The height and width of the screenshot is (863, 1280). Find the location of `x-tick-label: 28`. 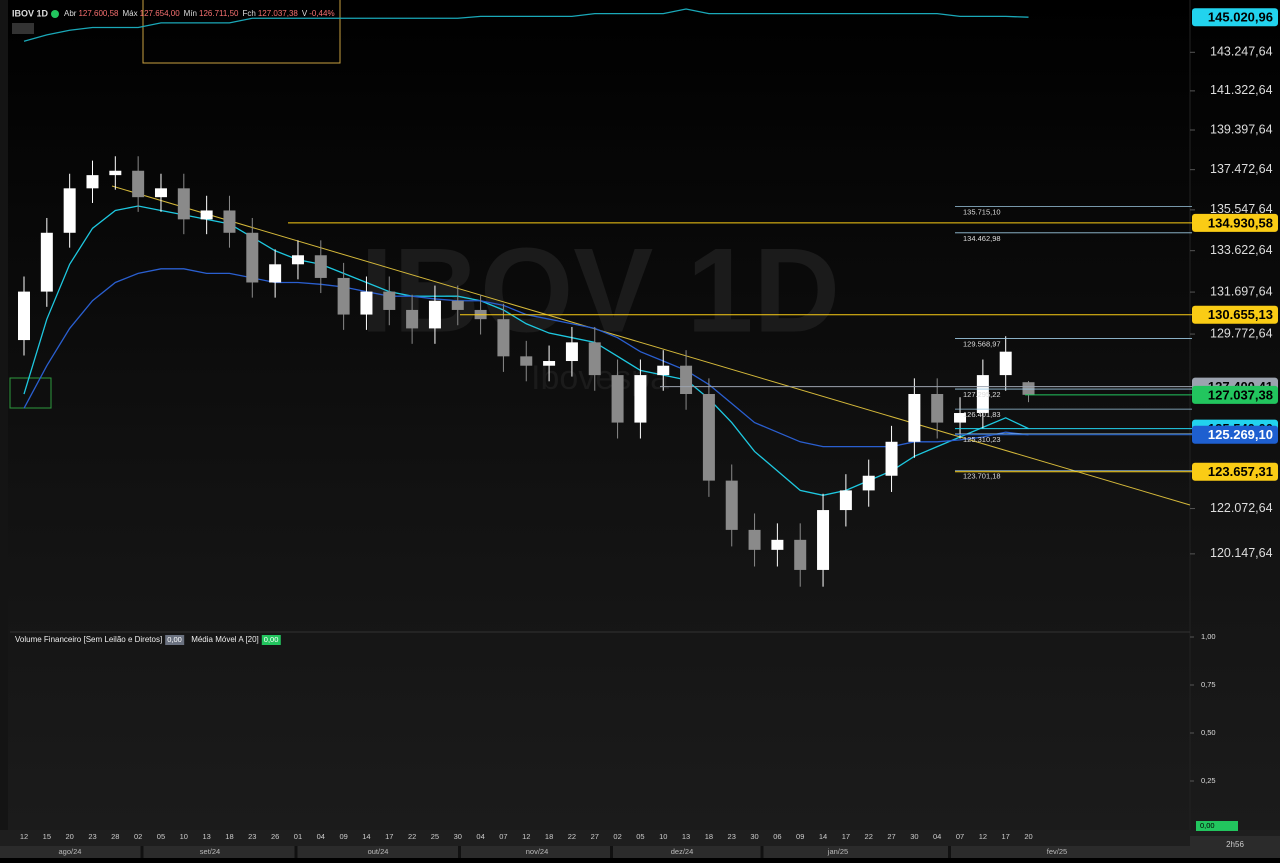

x-tick-label: 28 is located at coordinates (115, 836).